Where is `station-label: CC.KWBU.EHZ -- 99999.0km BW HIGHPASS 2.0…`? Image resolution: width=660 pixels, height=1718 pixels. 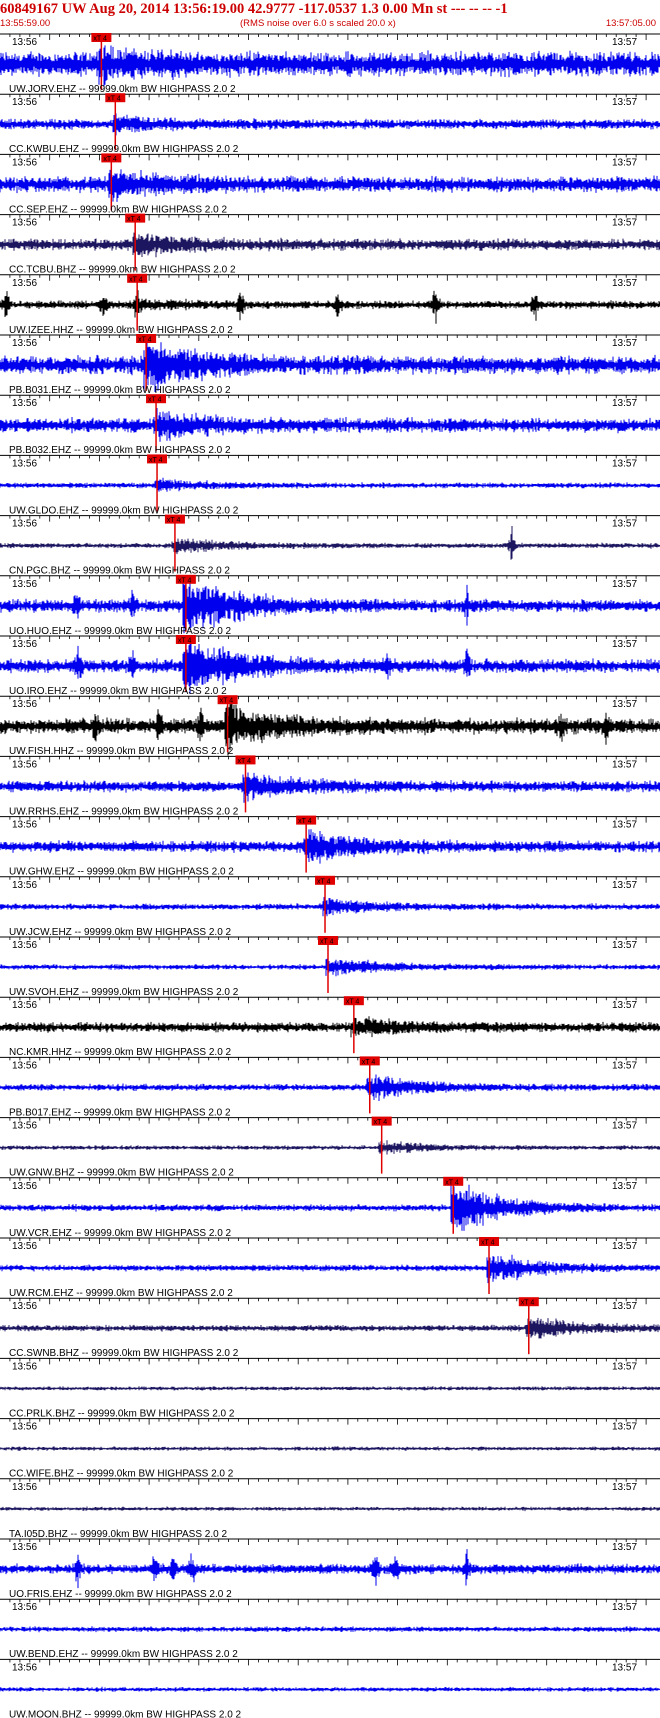 station-label: CC.KWBU.EHZ -- 99999.0km BW HIGHPASS 2.0… is located at coordinates (124, 149).